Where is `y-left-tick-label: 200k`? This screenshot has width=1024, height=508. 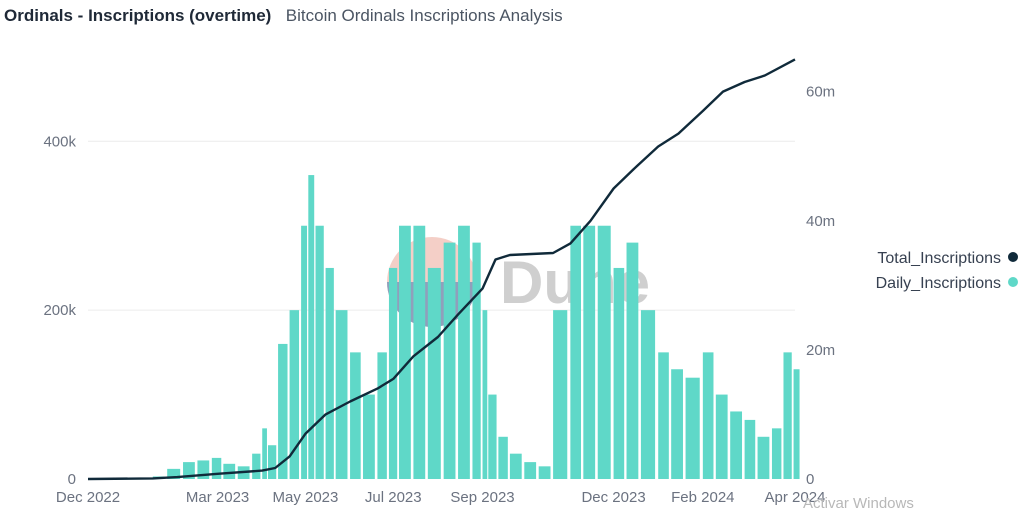 y-left-tick-label: 200k is located at coordinates (59, 310).